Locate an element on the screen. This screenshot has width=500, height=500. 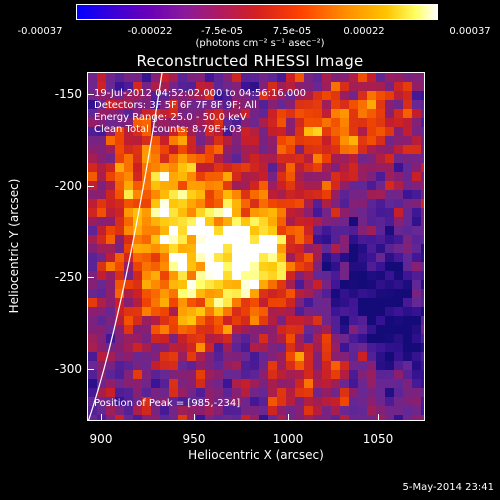
time-range-text: 19-Jul-2012 04:52:02.000 to 04:56:16.000 is located at coordinates (200, 93).